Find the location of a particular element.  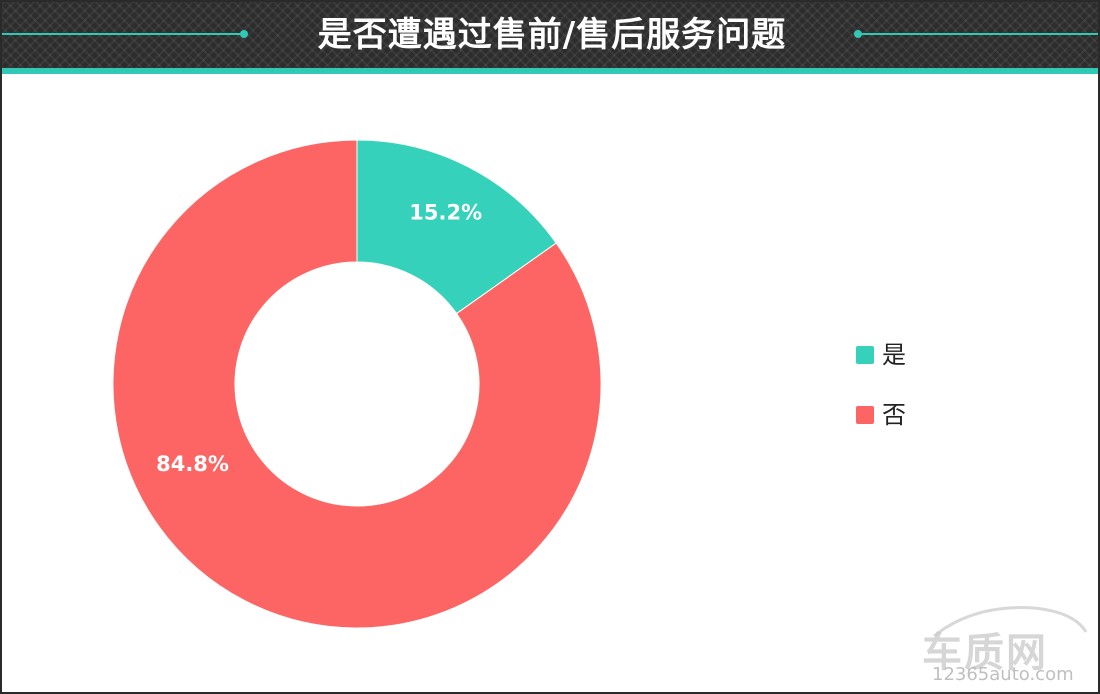

title-bar is located at coordinates (550, 35).